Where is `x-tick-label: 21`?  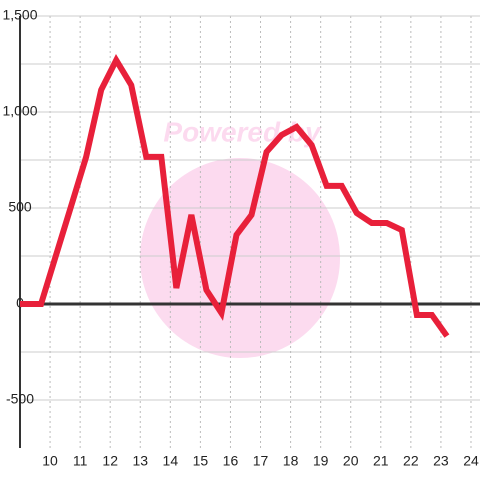
x-tick-label: 21 is located at coordinates (381, 461).